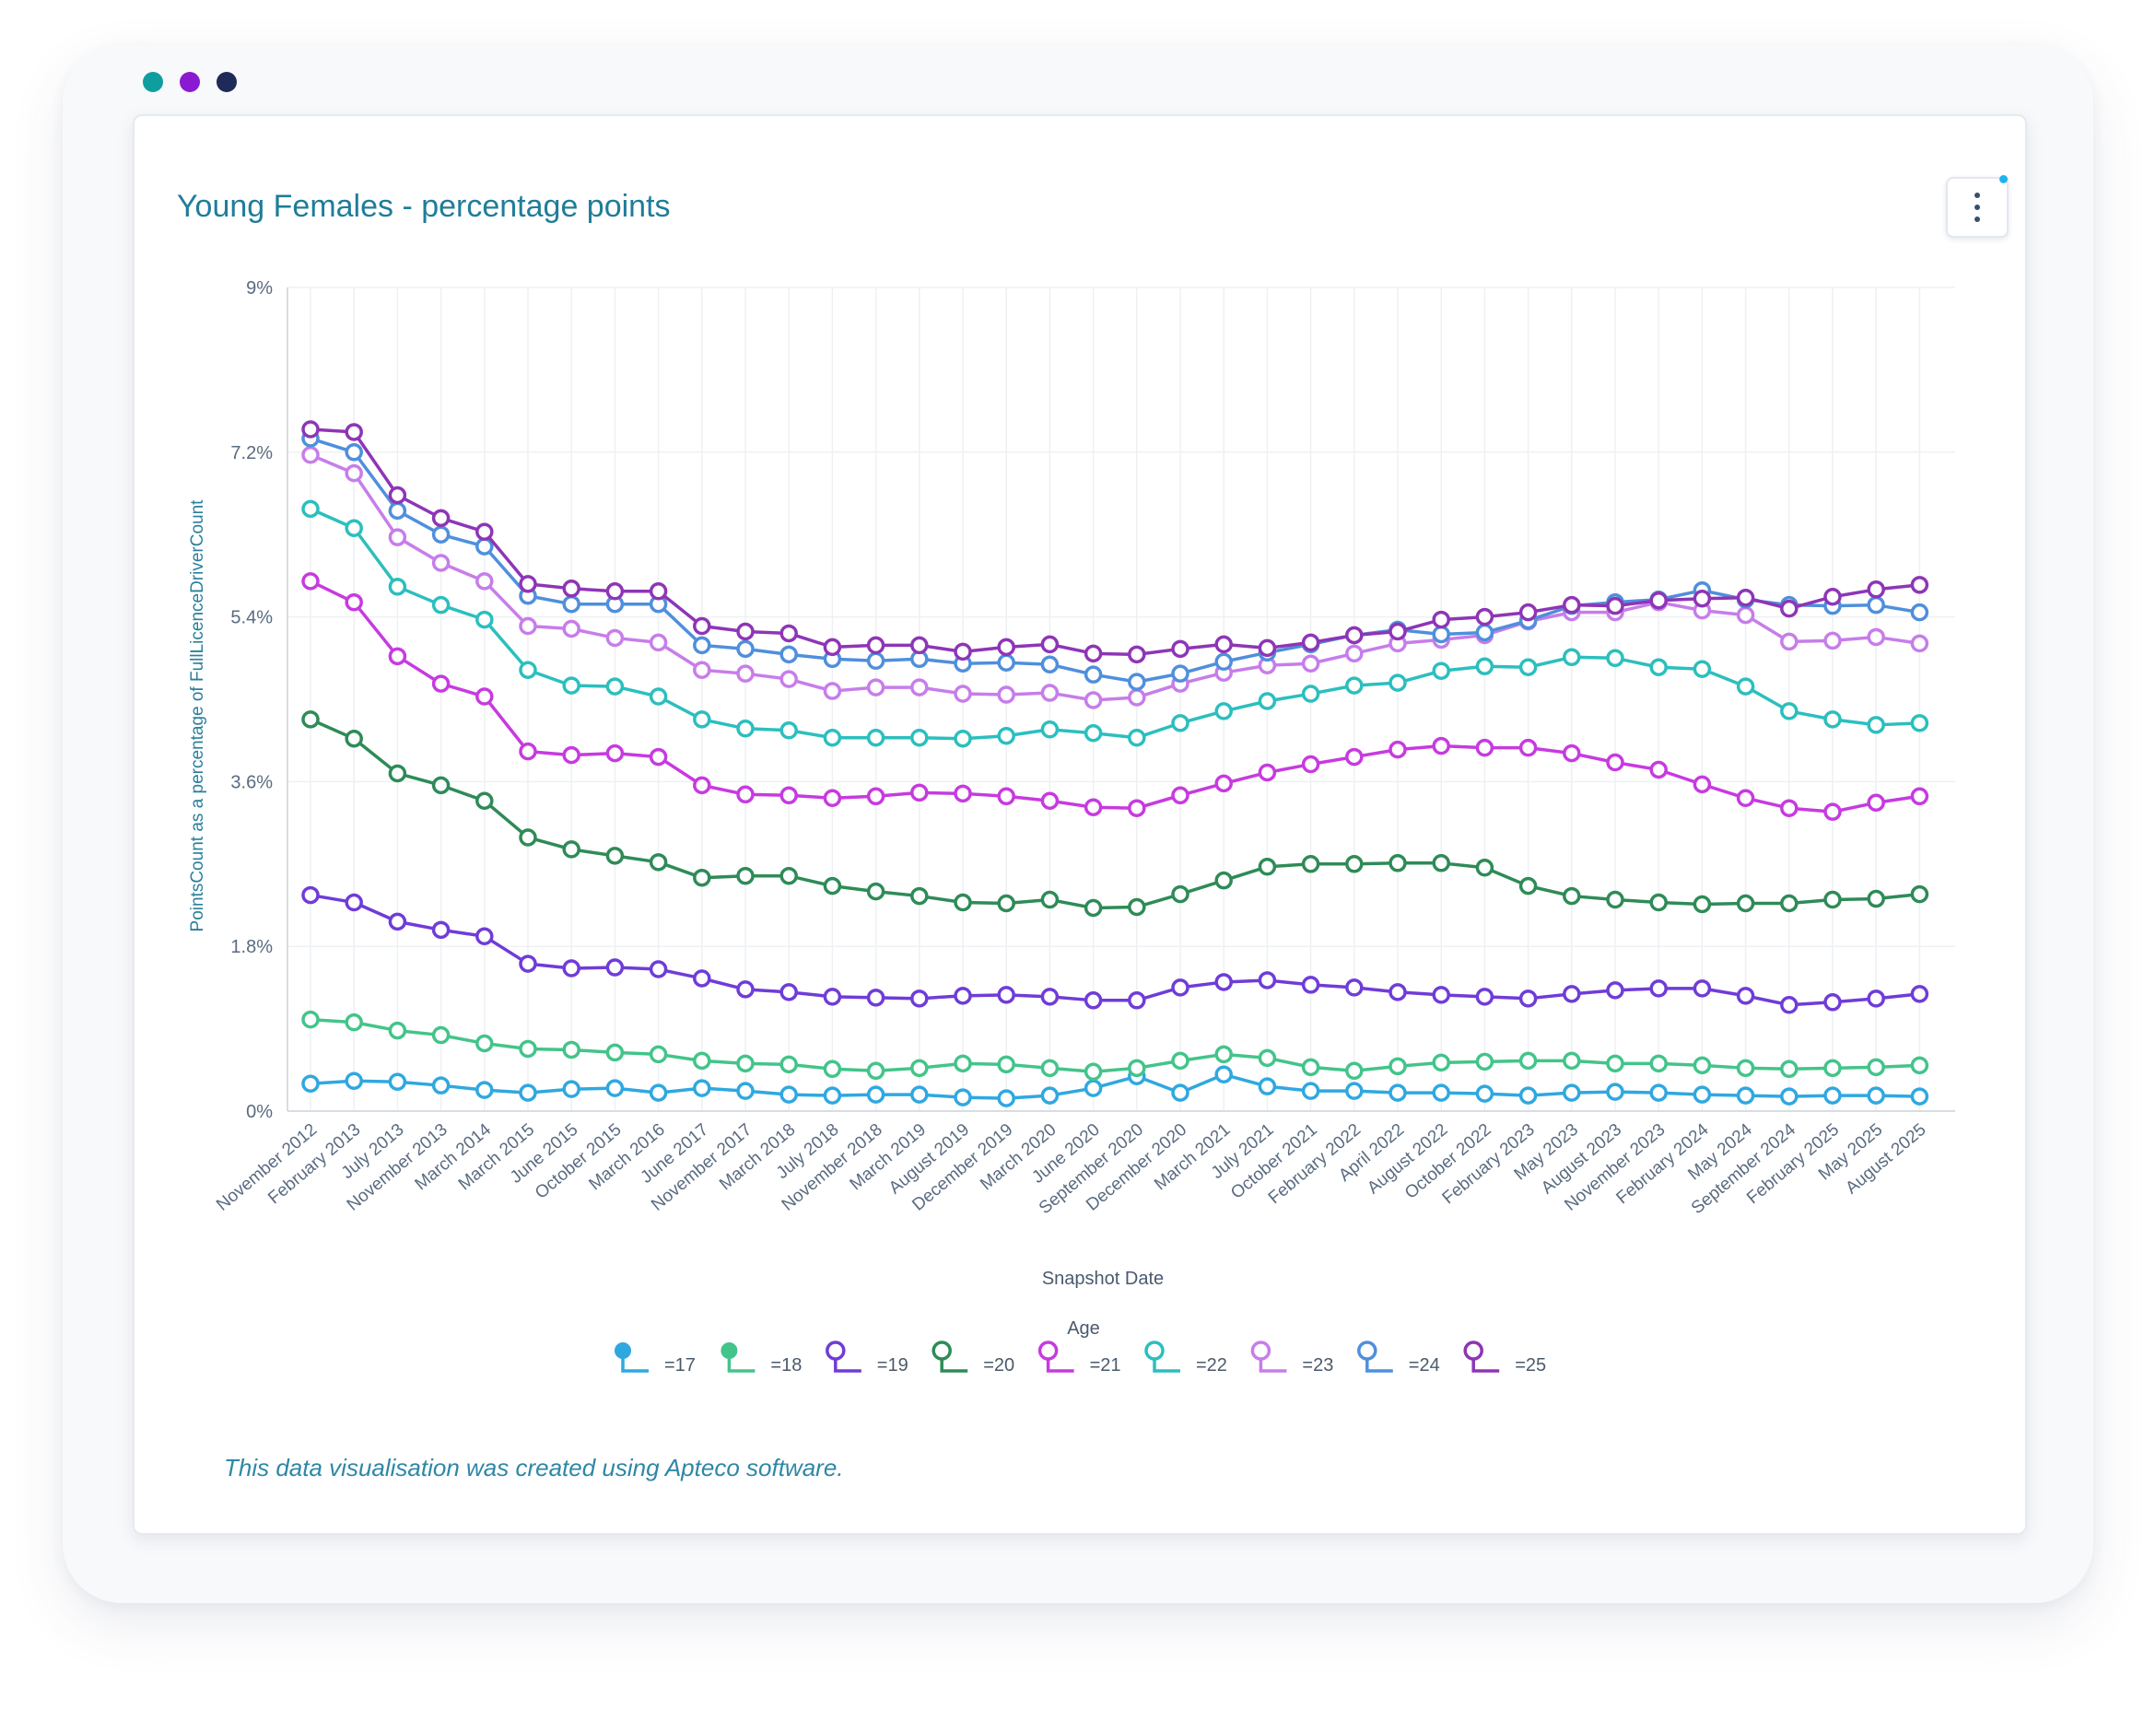 This screenshot has width=2156, height=1721. Describe the element at coordinates (1291, 1358) in the screenshot. I see `legend-item: =23` at that location.